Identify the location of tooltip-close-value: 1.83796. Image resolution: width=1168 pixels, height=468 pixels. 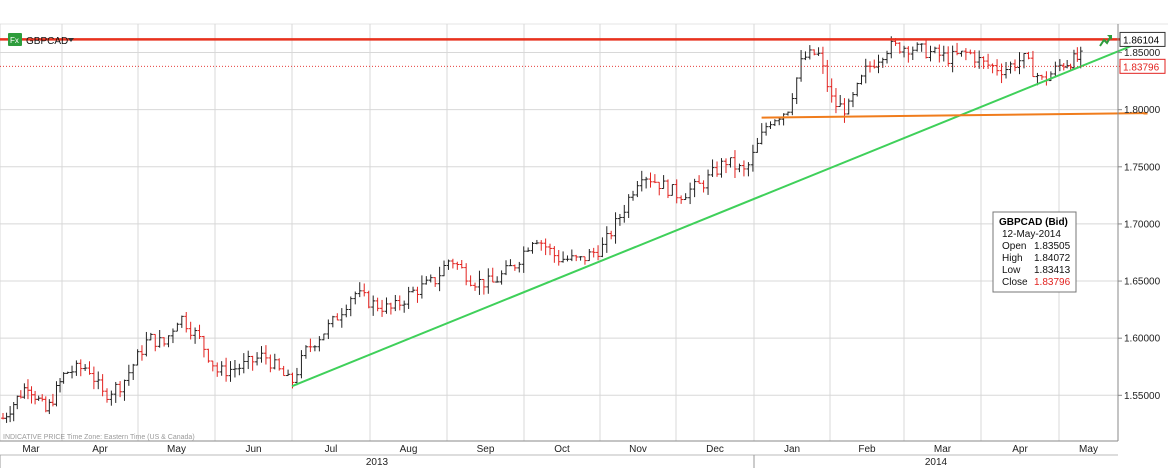
(1052, 282).